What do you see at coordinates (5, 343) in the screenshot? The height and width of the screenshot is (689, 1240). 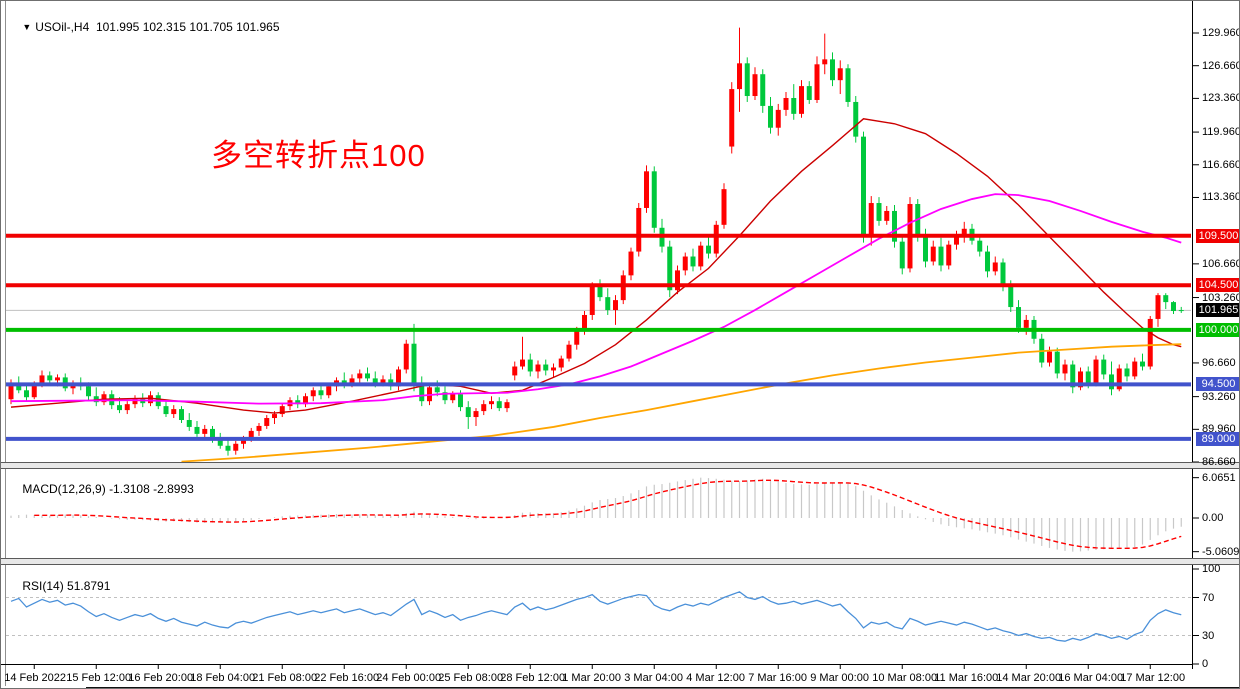 I see `window-left-edge` at bounding box center [5, 343].